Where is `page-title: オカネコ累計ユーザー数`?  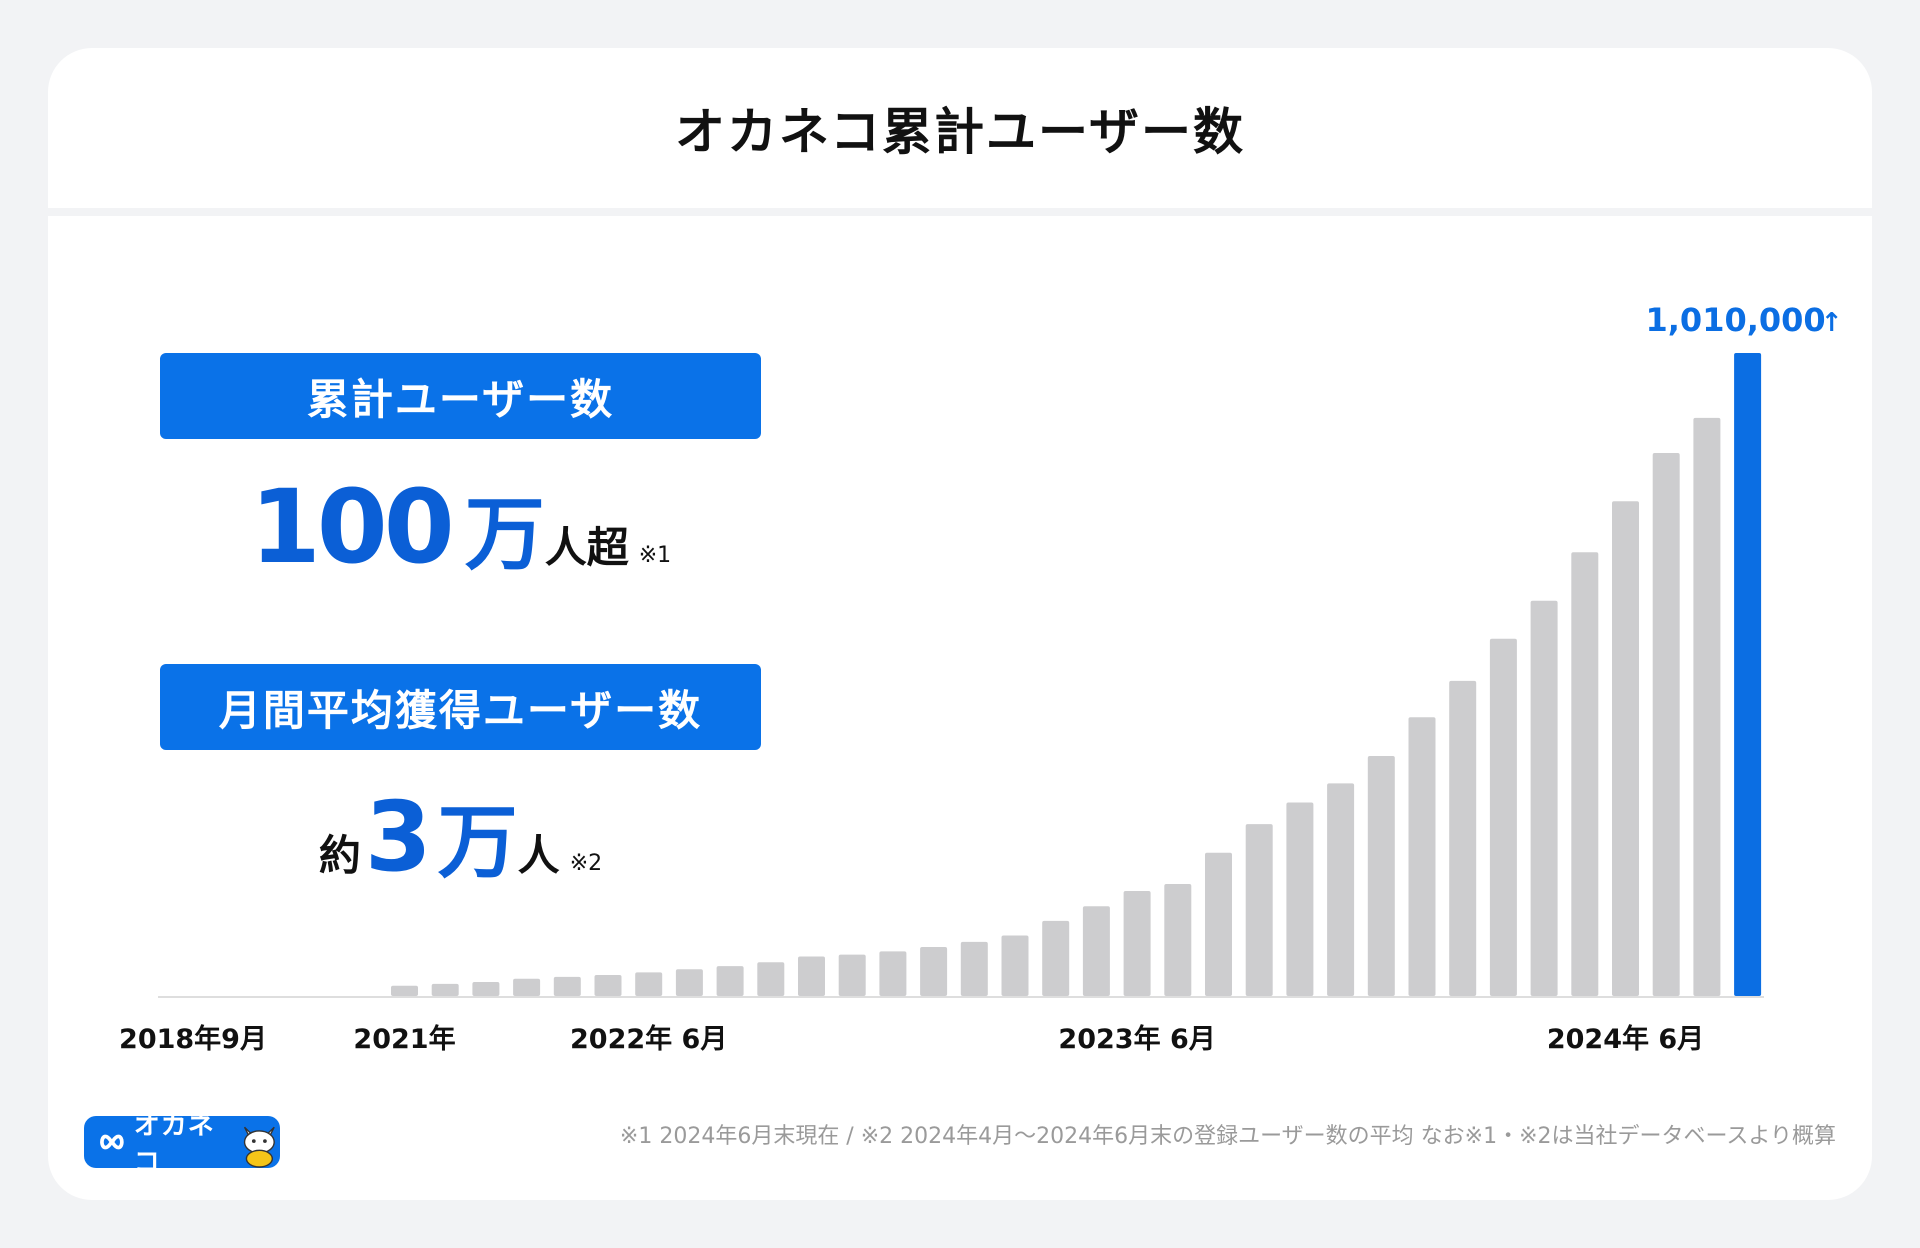 page-title: オカネコ累計ユーザー数 is located at coordinates (960, 132).